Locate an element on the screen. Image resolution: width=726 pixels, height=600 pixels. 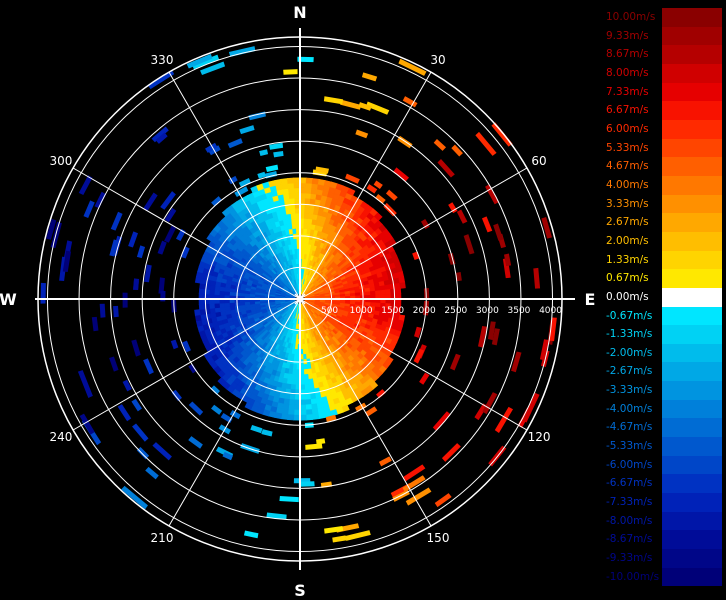
colorbar-label: -6.67m/s is located at coordinates (629, 483).